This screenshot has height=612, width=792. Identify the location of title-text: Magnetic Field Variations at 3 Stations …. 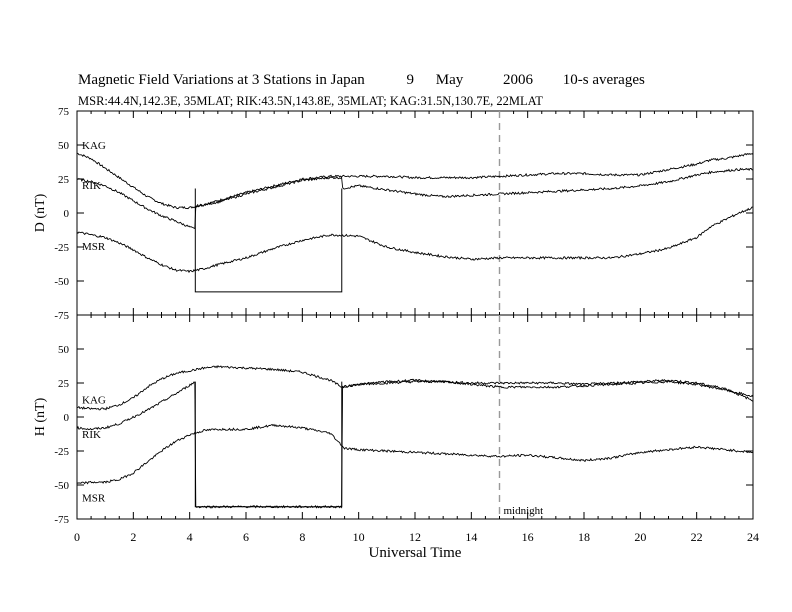
(221, 80).